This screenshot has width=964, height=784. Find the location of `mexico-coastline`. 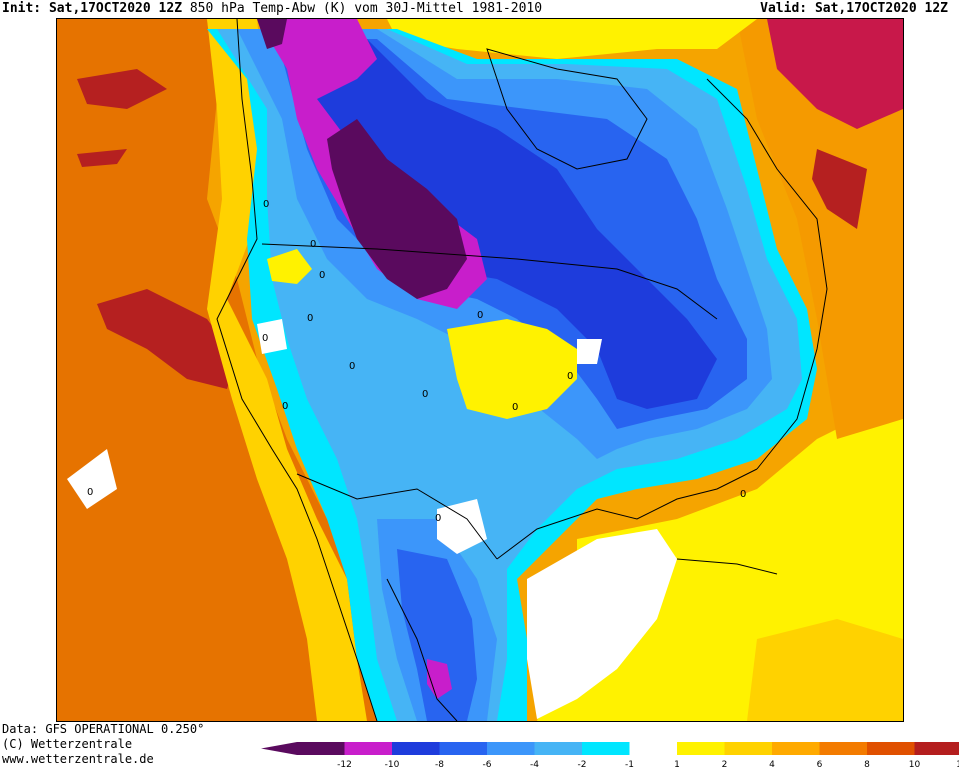

mexico-coastline is located at coordinates (422, 649).